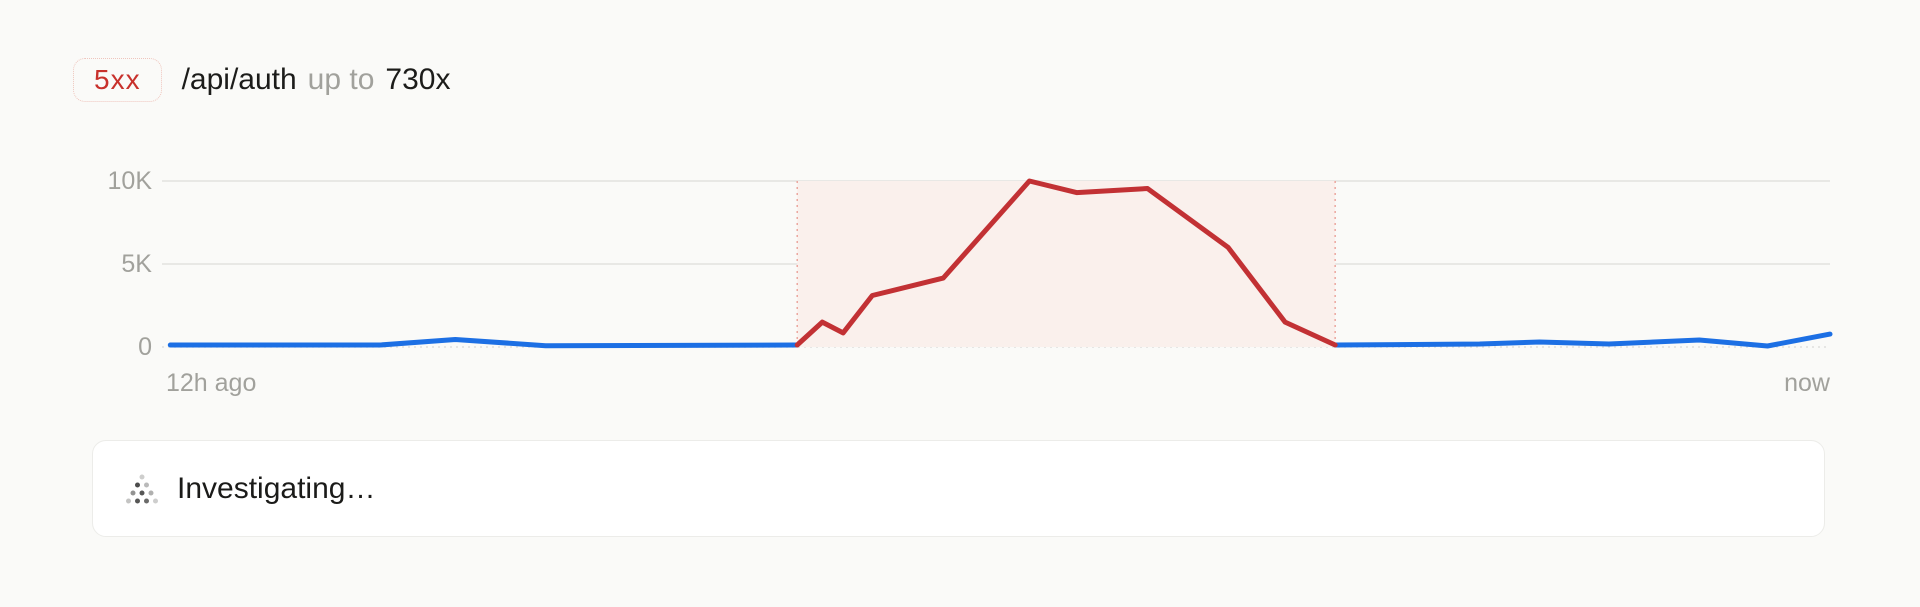  I want to click on incident-window-region, so click(1066, 264).